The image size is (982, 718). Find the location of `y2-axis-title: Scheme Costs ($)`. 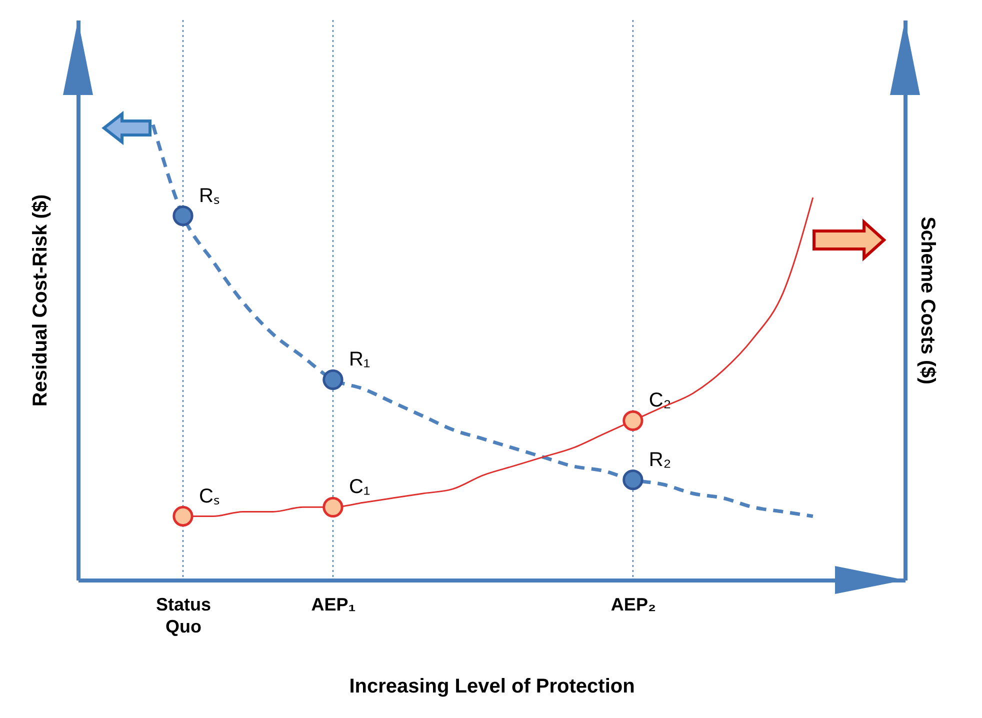

y2-axis-title: Scheme Costs ($) is located at coordinates (927, 300).